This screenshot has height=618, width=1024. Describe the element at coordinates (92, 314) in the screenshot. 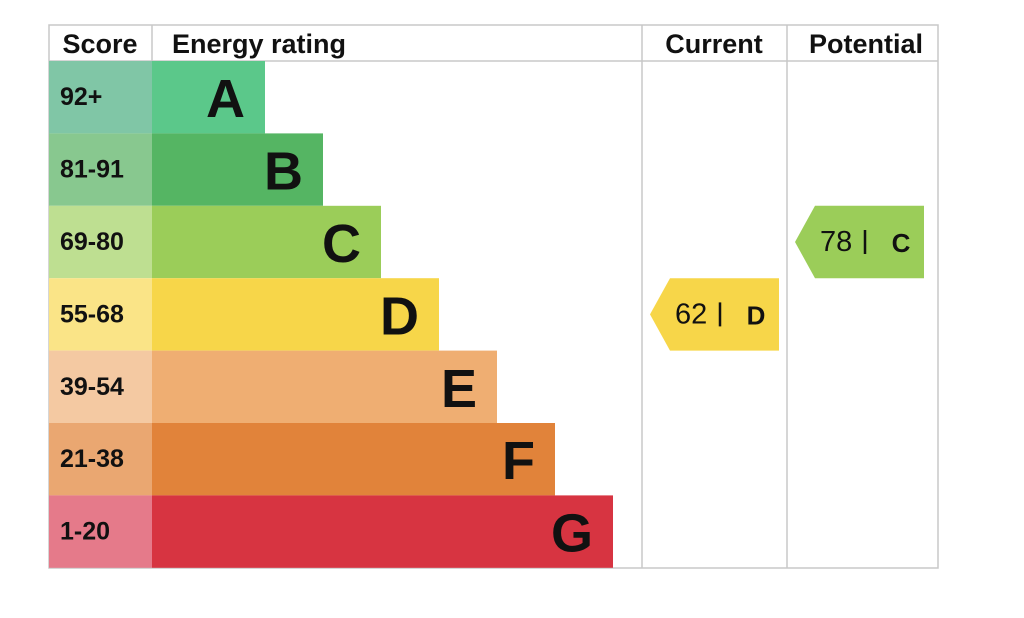

I see `score-label: 55-68` at that location.